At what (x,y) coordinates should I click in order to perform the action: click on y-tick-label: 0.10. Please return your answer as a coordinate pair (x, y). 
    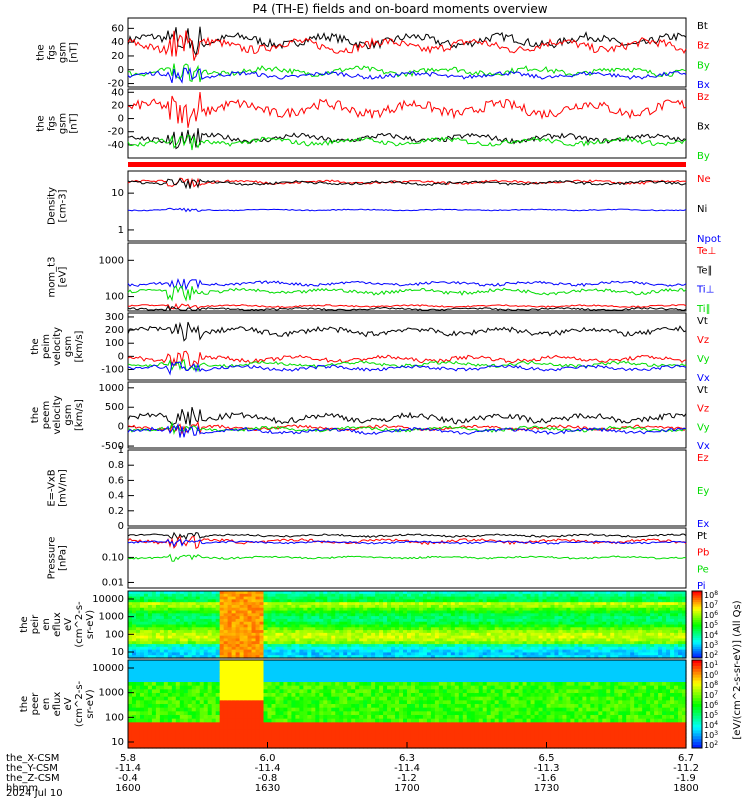
    Looking at the image, I should click on (113, 557).